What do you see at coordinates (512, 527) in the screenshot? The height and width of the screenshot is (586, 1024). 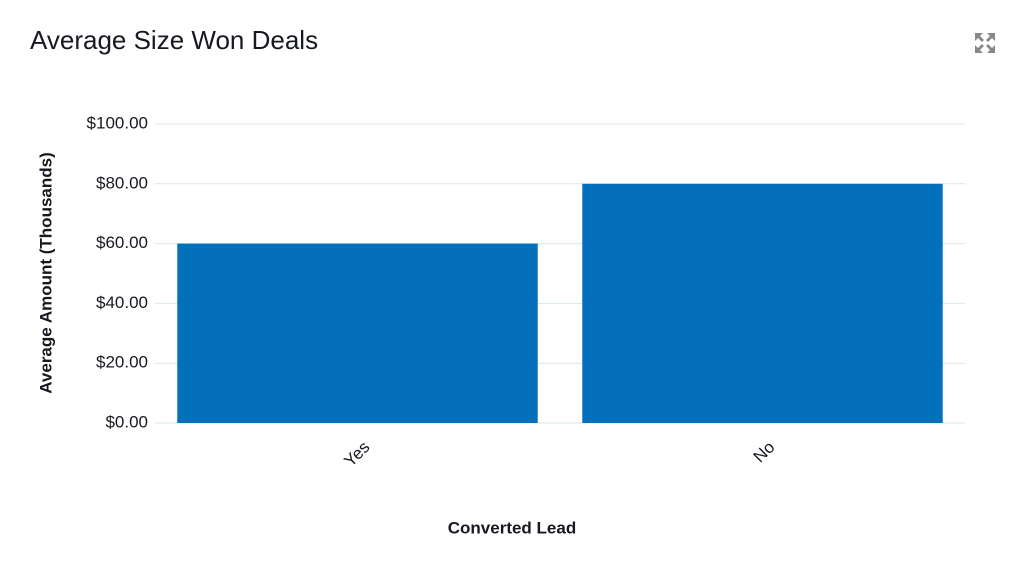 I see `x-axis-title: Converted Lead` at bounding box center [512, 527].